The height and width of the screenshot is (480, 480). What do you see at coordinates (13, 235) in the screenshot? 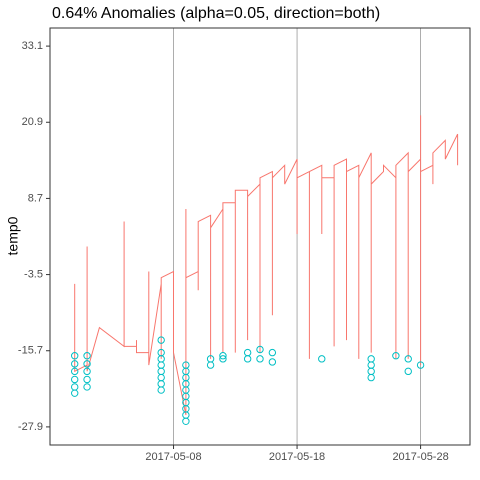
I see `y-axis-label: temp0` at bounding box center [13, 235].